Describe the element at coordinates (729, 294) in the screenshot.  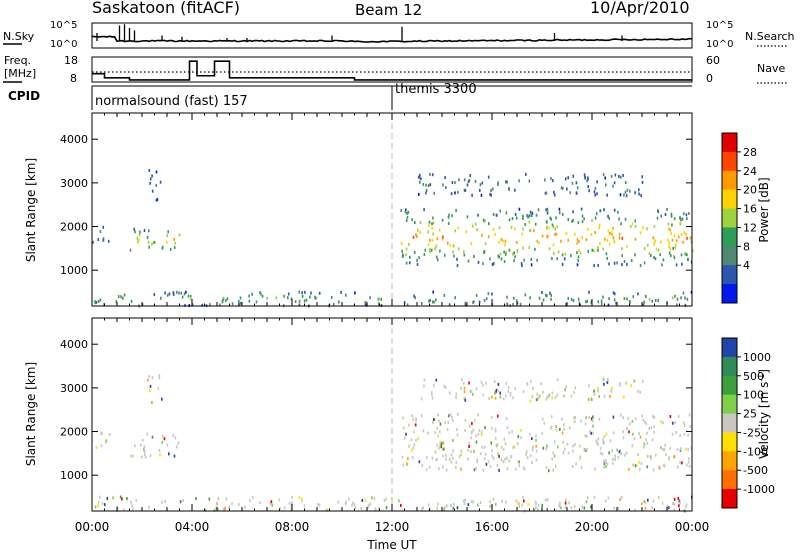
I see `colorbar-swatch` at that location.